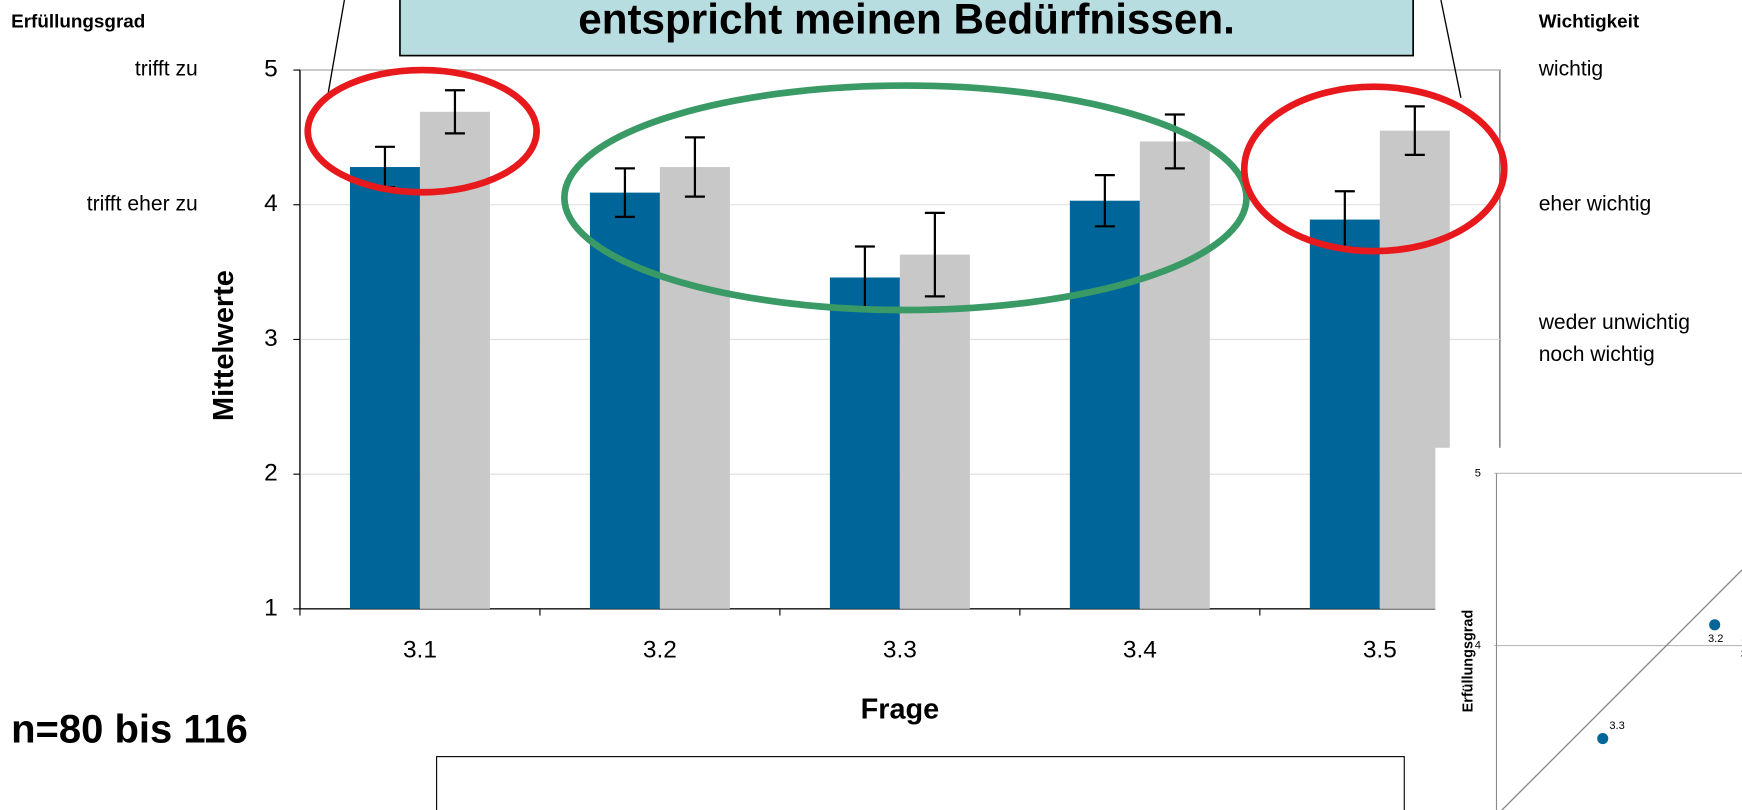 The height and width of the screenshot is (810, 1742). Describe the element at coordinates (224, 345) in the screenshot. I see `y-axis-label: Mittelwerte` at that location.